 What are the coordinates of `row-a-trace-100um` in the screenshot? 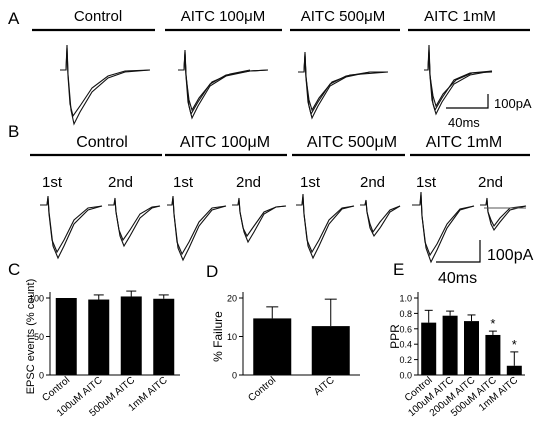 It's located at (223, 84).